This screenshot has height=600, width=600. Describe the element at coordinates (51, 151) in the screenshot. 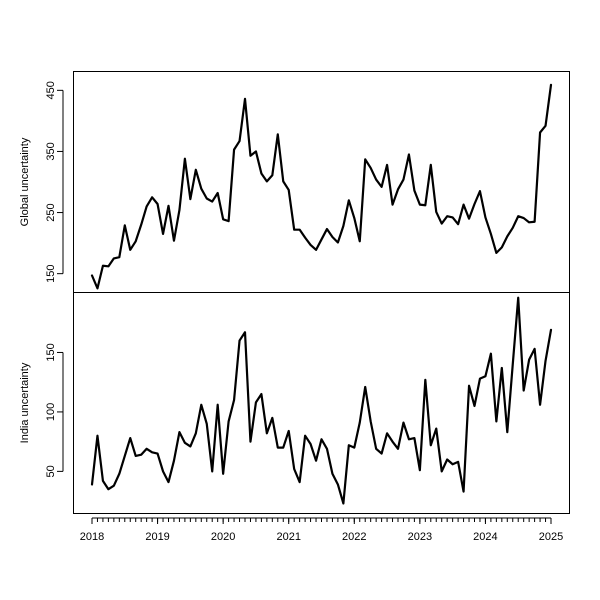

I see `global-y-tick-label: 350` at that location.